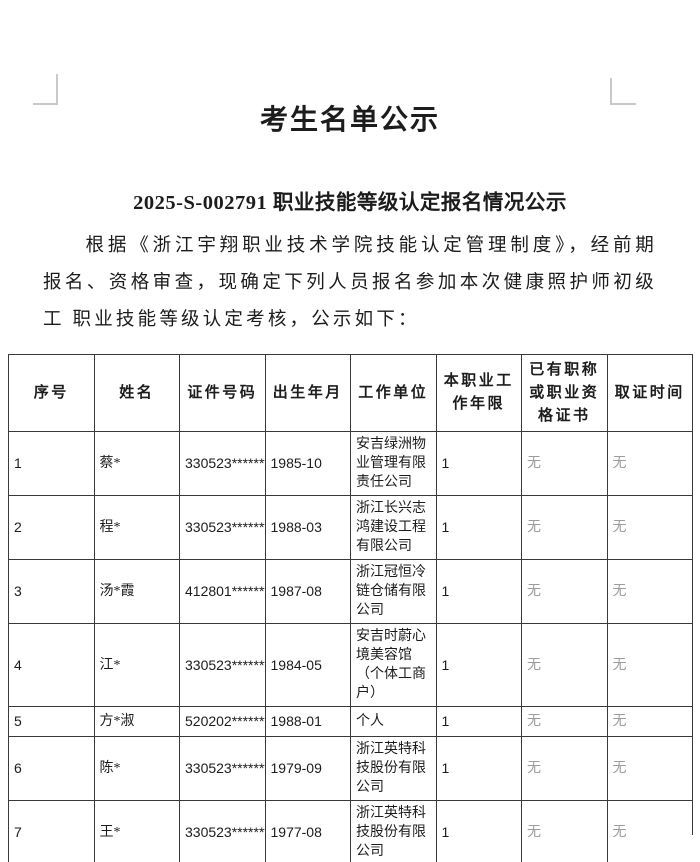  What do you see at coordinates (393, 527) in the screenshot?
I see `cell-employer: 浙江长兴志鸿建设工程有限公司` at bounding box center [393, 527].